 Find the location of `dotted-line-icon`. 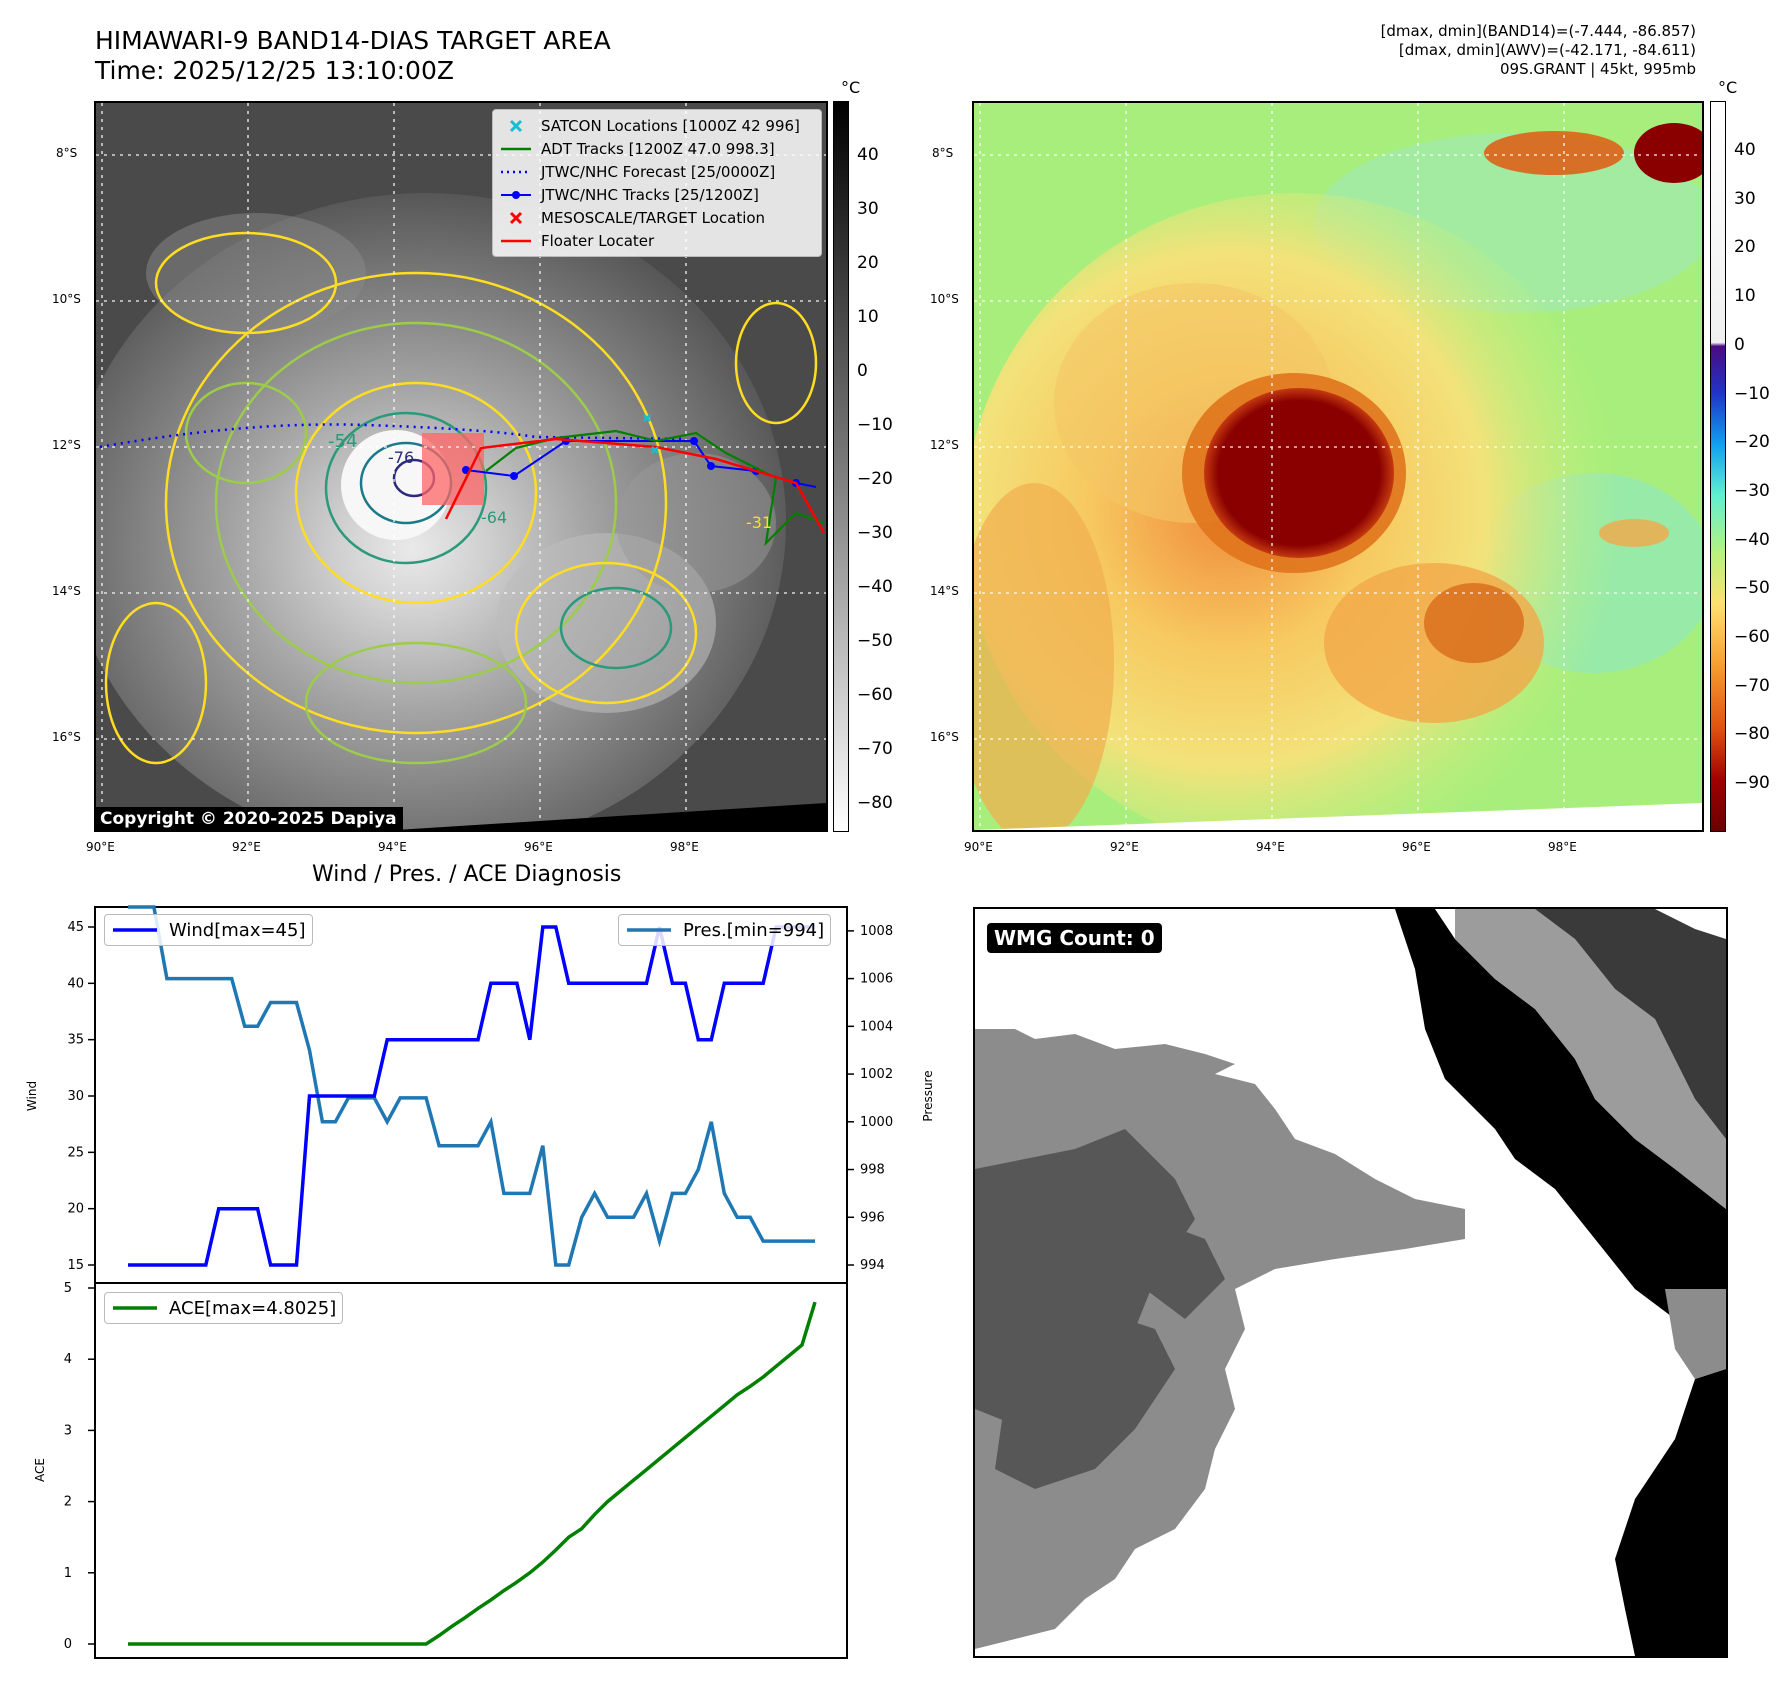

dotted-line-icon is located at coordinates (516, 171).